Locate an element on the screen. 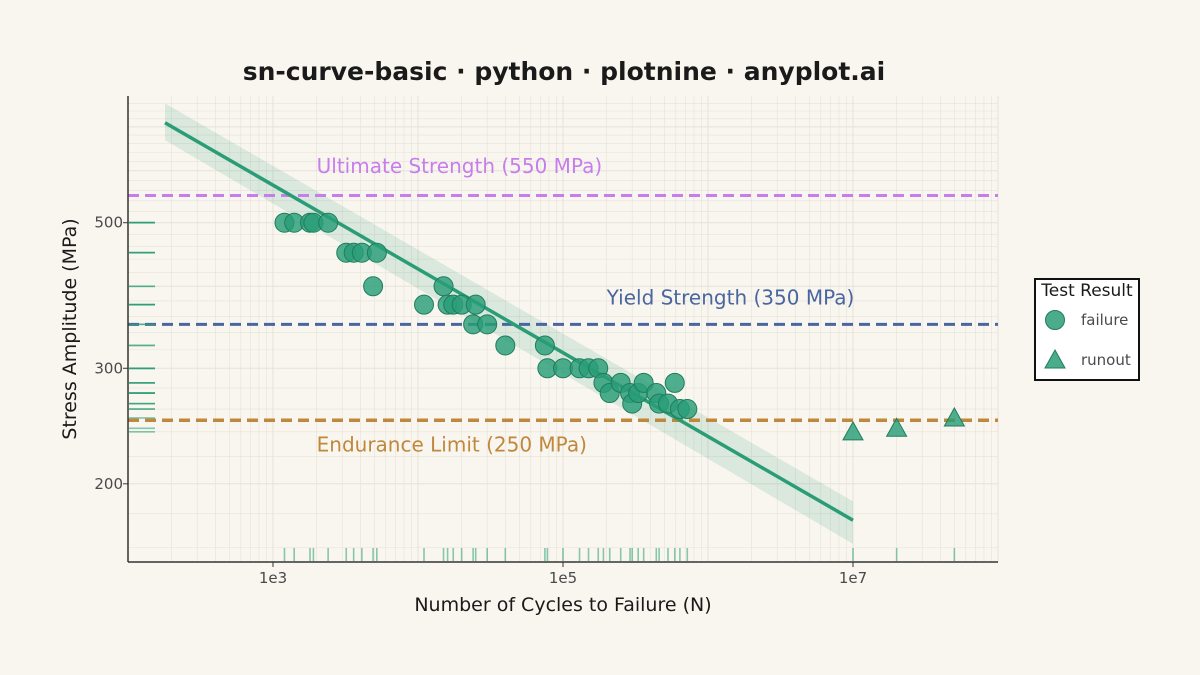 The height and width of the screenshot is (675, 1200). y-axis-title: Stress Amplitude (MPa) is located at coordinates (70, 328).